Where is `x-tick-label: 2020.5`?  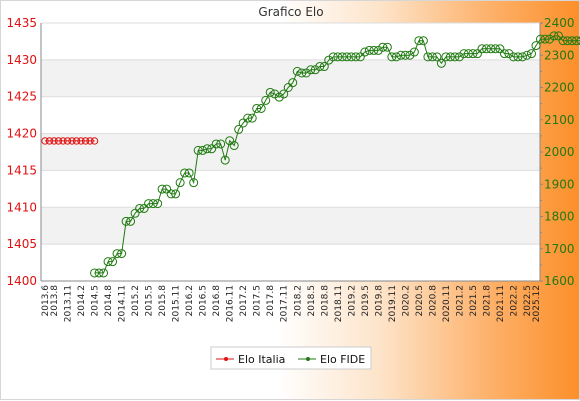
x-tick-label: 2020.5 is located at coordinates (420, 301).